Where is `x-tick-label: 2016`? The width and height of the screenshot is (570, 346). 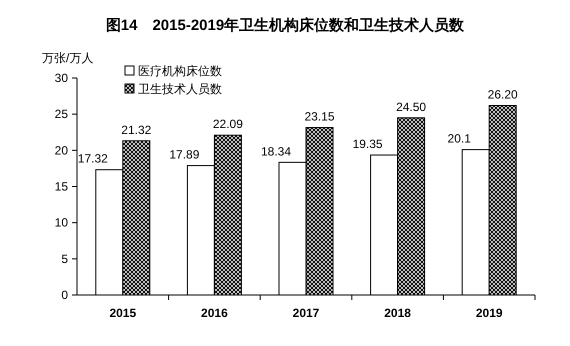
x-tick-label: 2016 is located at coordinates (214, 313).